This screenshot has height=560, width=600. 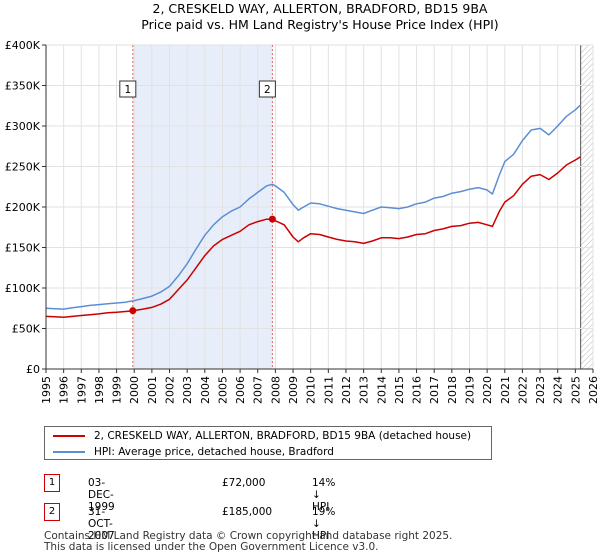 What do you see at coordinates (324, 524) in the screenshot?
I see `sale-hpi-diff: 19% ↓ HPI` at bounding box center [324, 524].